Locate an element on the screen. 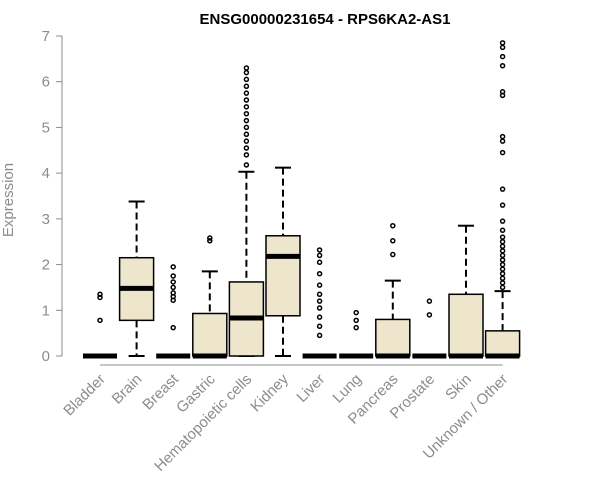 This screenshot has height=500, width=600. y-tick-label: 0 is located at coordinates (46, 356).